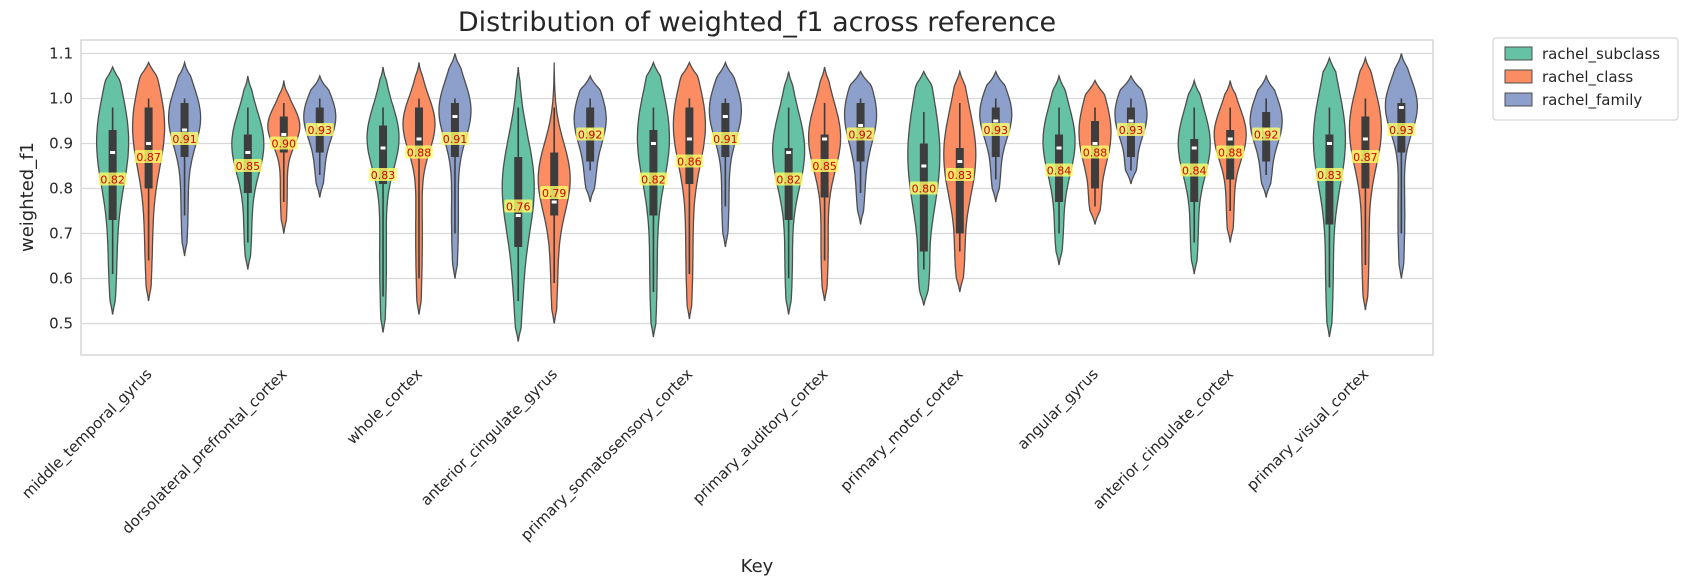 This screenshot has width=1684, height=584. I want to click on mean-label: 0.76, so click(518, 207).